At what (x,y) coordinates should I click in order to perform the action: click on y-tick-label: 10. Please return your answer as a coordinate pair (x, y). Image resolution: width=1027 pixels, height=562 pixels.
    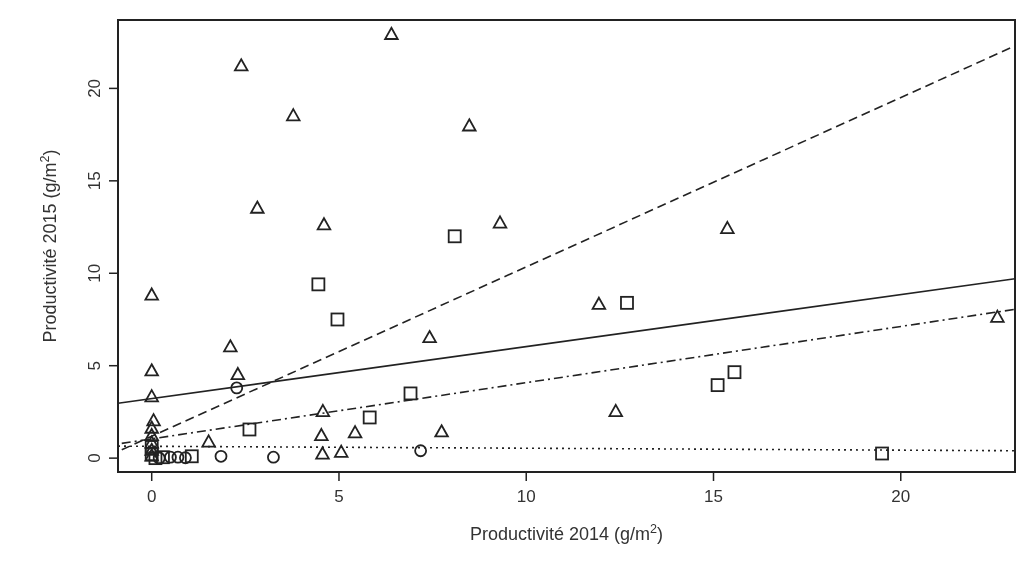
    Looking at the image, I should click on (94, 273).